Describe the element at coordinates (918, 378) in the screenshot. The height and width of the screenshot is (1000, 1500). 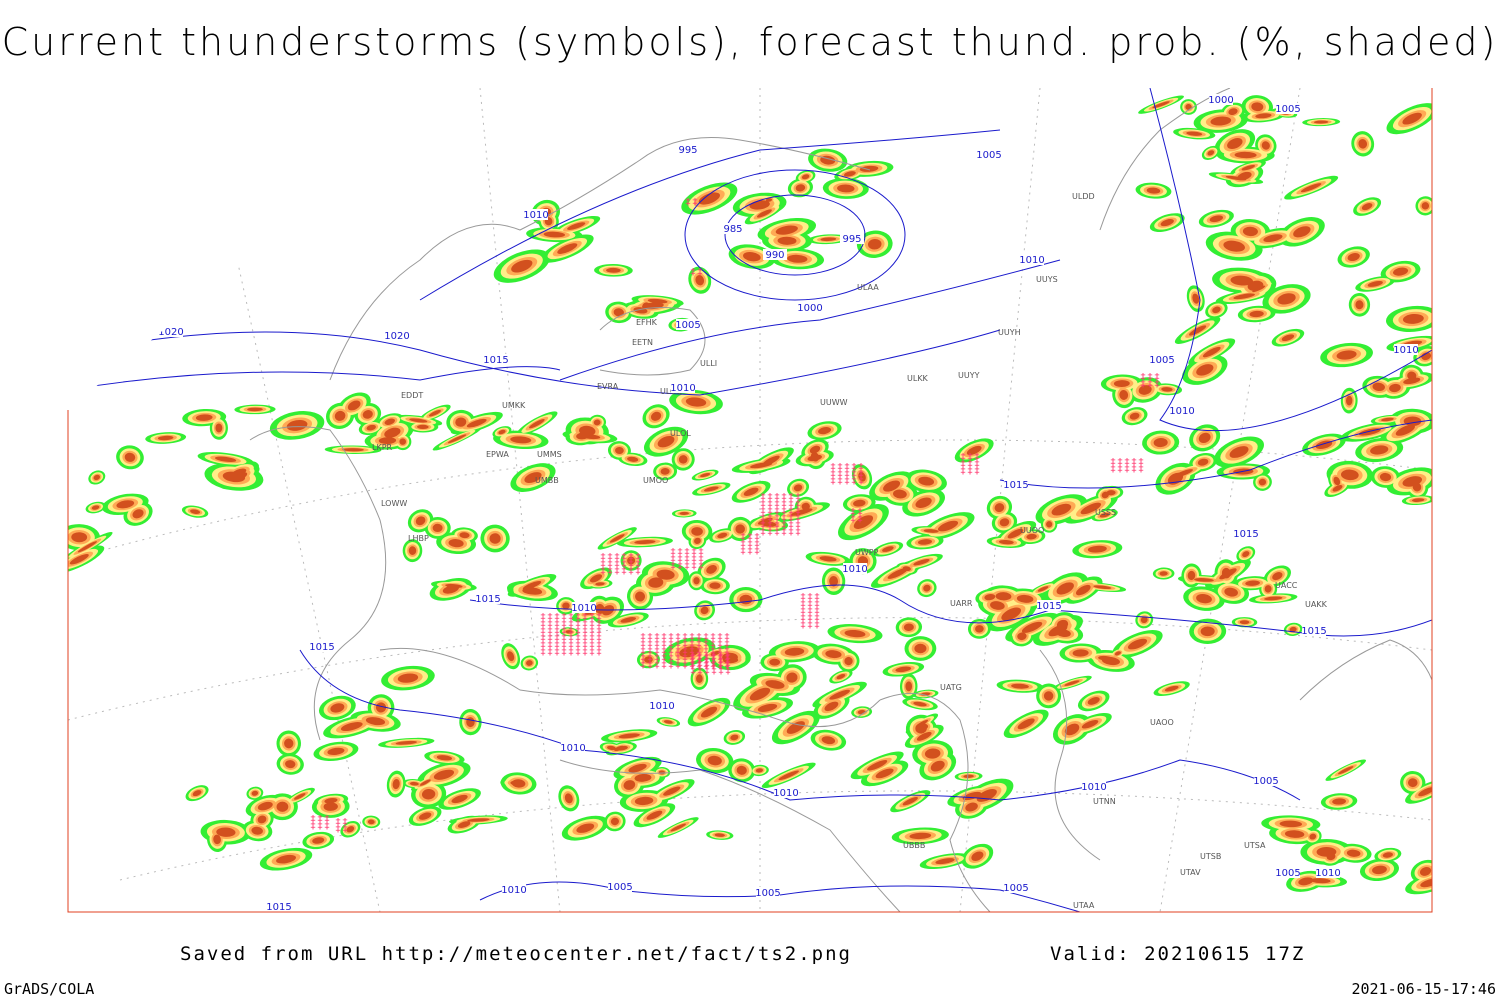
I see `station-label: ULKK` at that location.